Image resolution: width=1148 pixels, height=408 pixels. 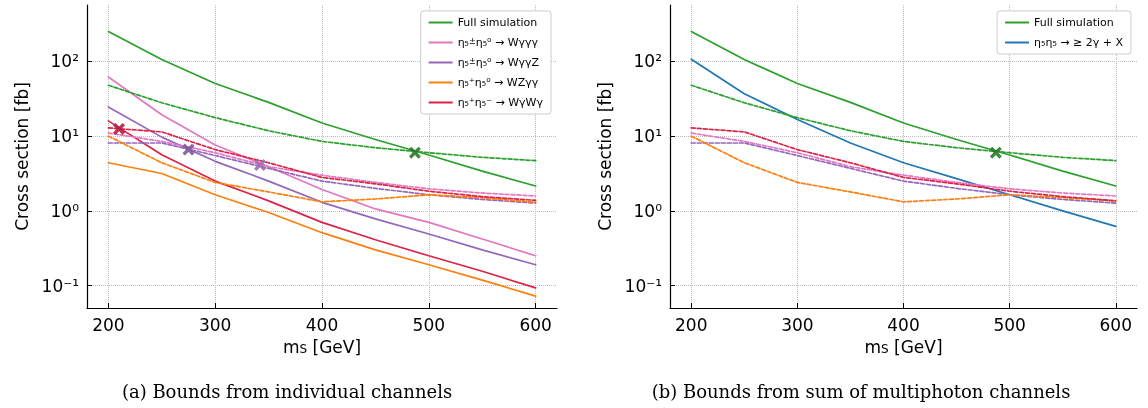 I want to click on legend-label: η₅η₅ → ≥ 2γ + X, so click(x=1079, y=42).